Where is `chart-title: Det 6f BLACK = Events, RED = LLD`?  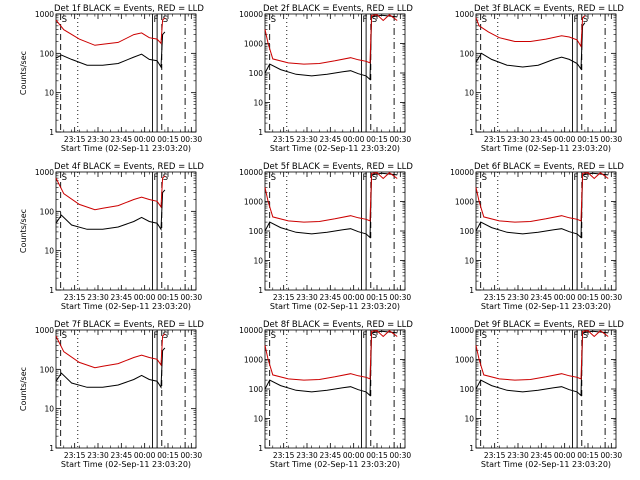
chart-title: Det 6f BLACK = Events, RED = LLD is located at coordinates (549, 167).